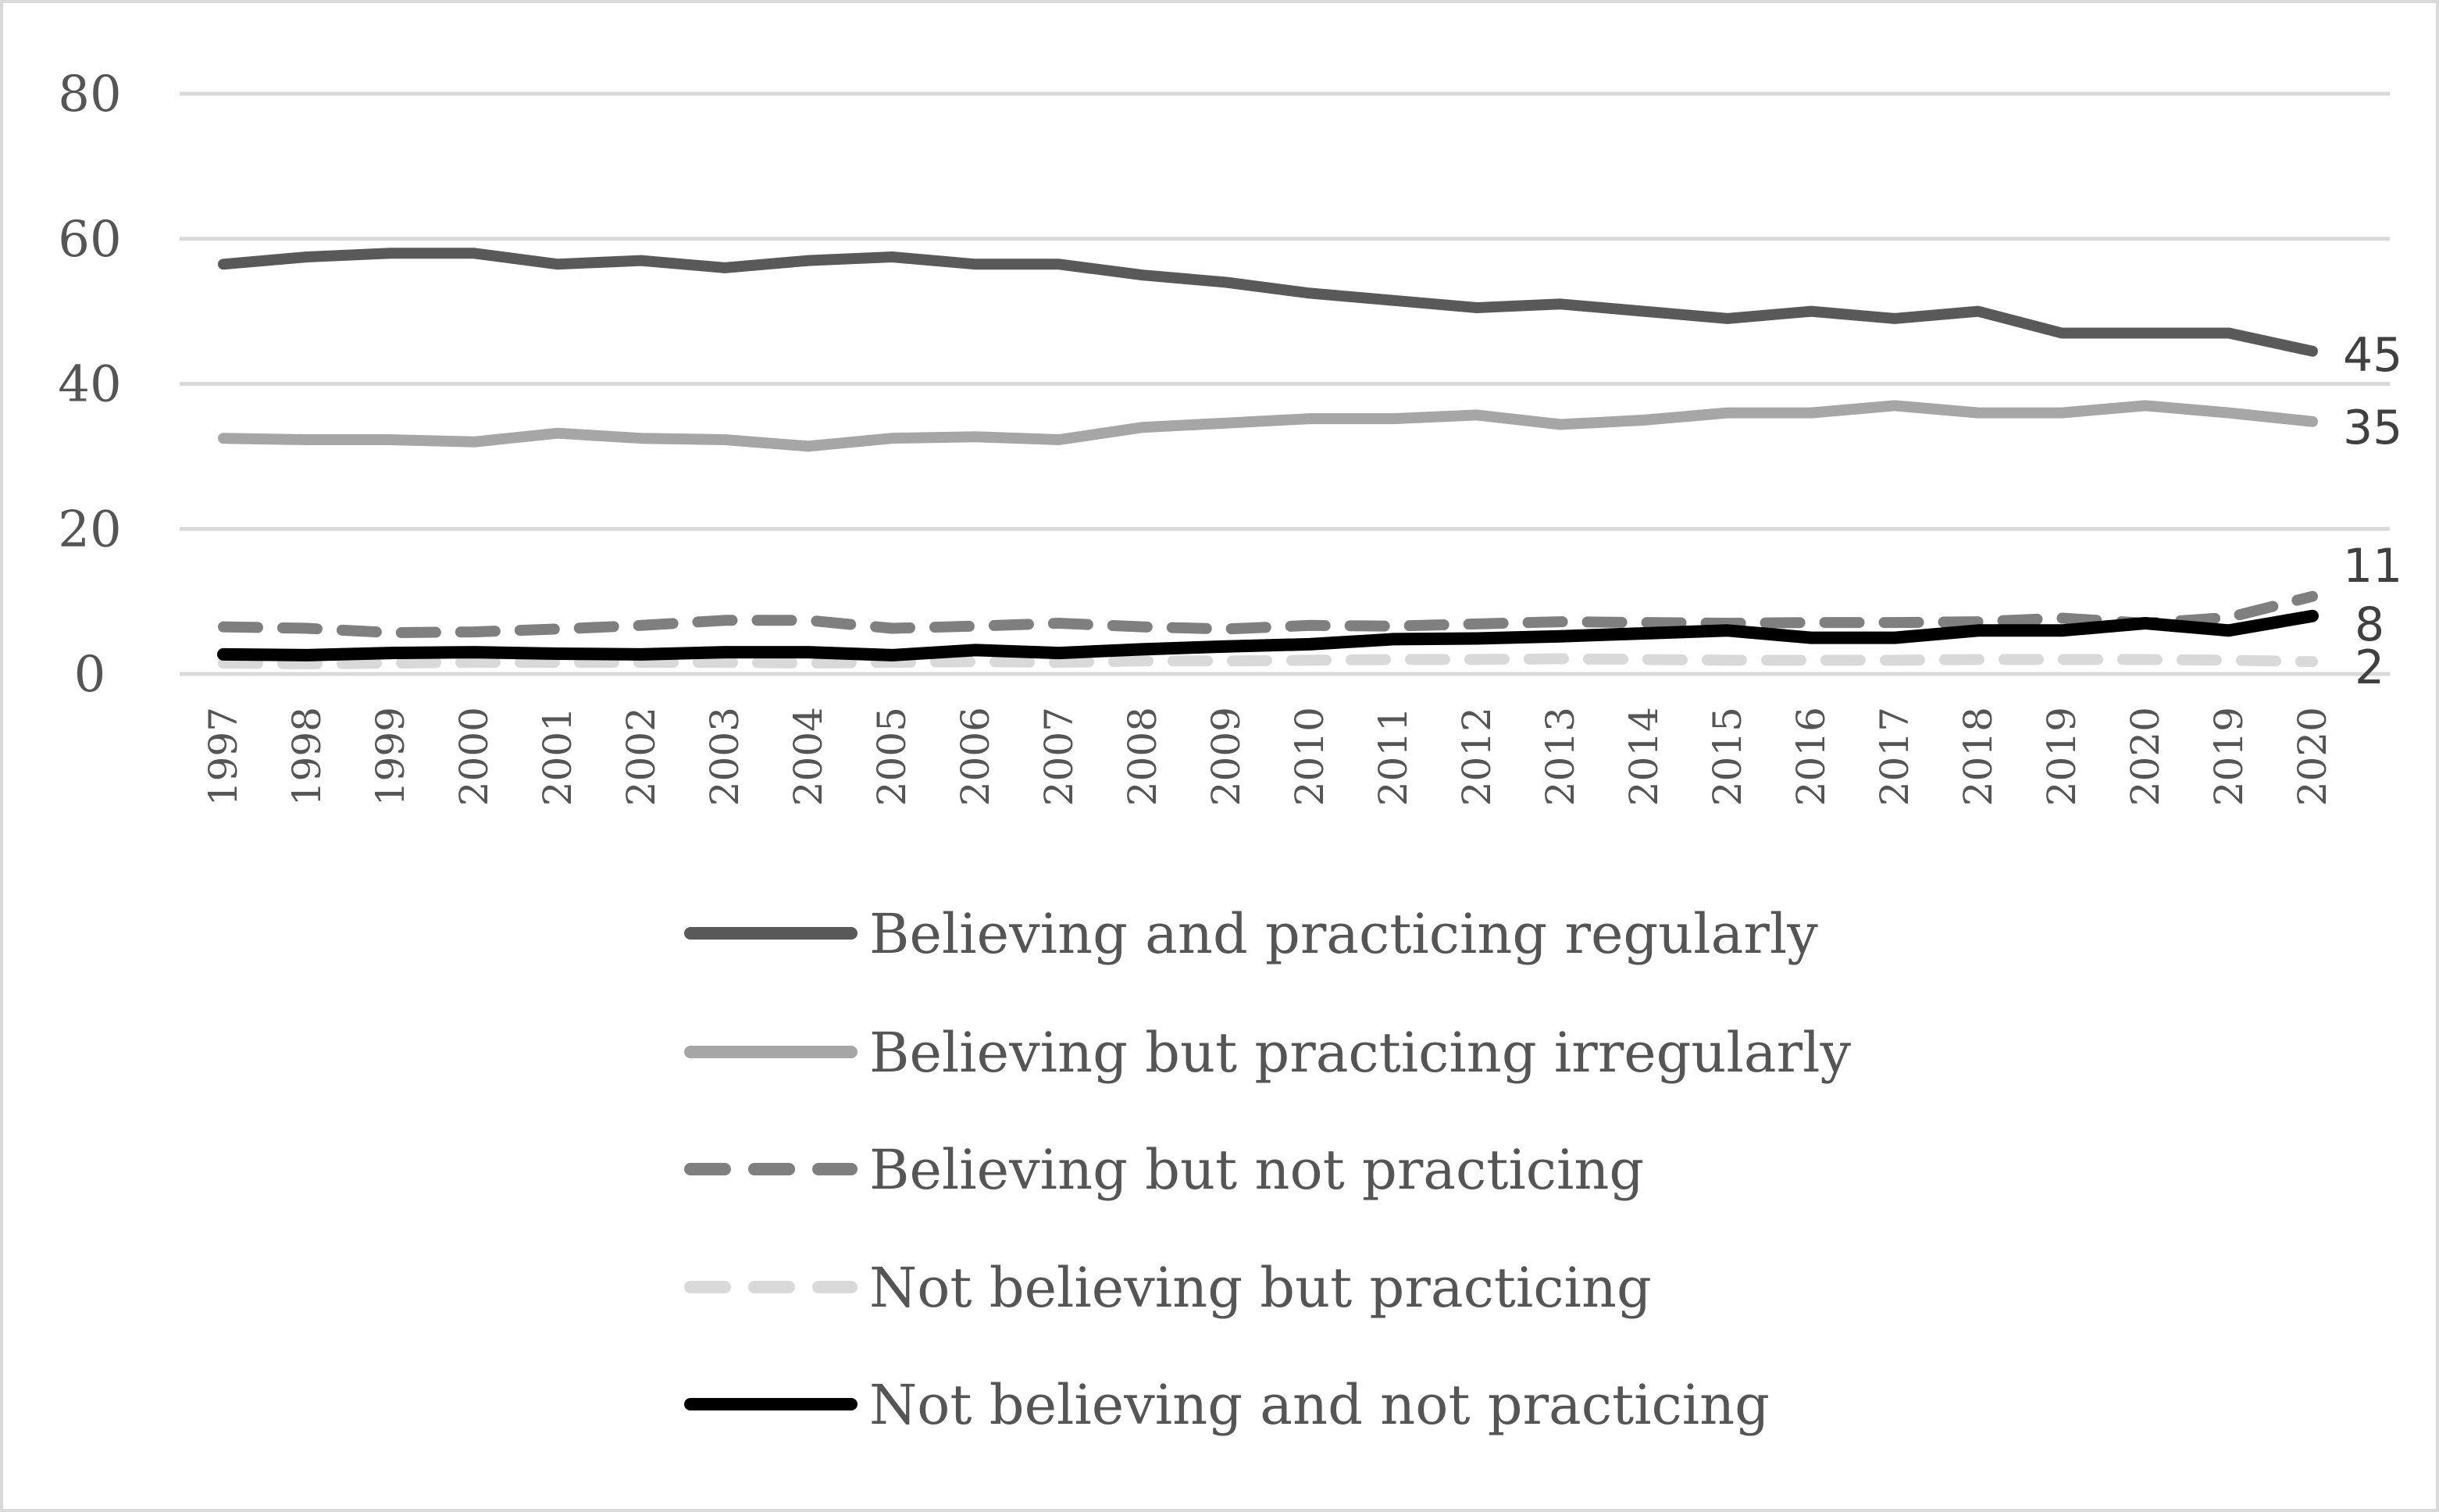 The width and height of the screenshot is (2439, 1512). I want to click on legend-label: Believing and practicing regularly, so click(1344, 934).